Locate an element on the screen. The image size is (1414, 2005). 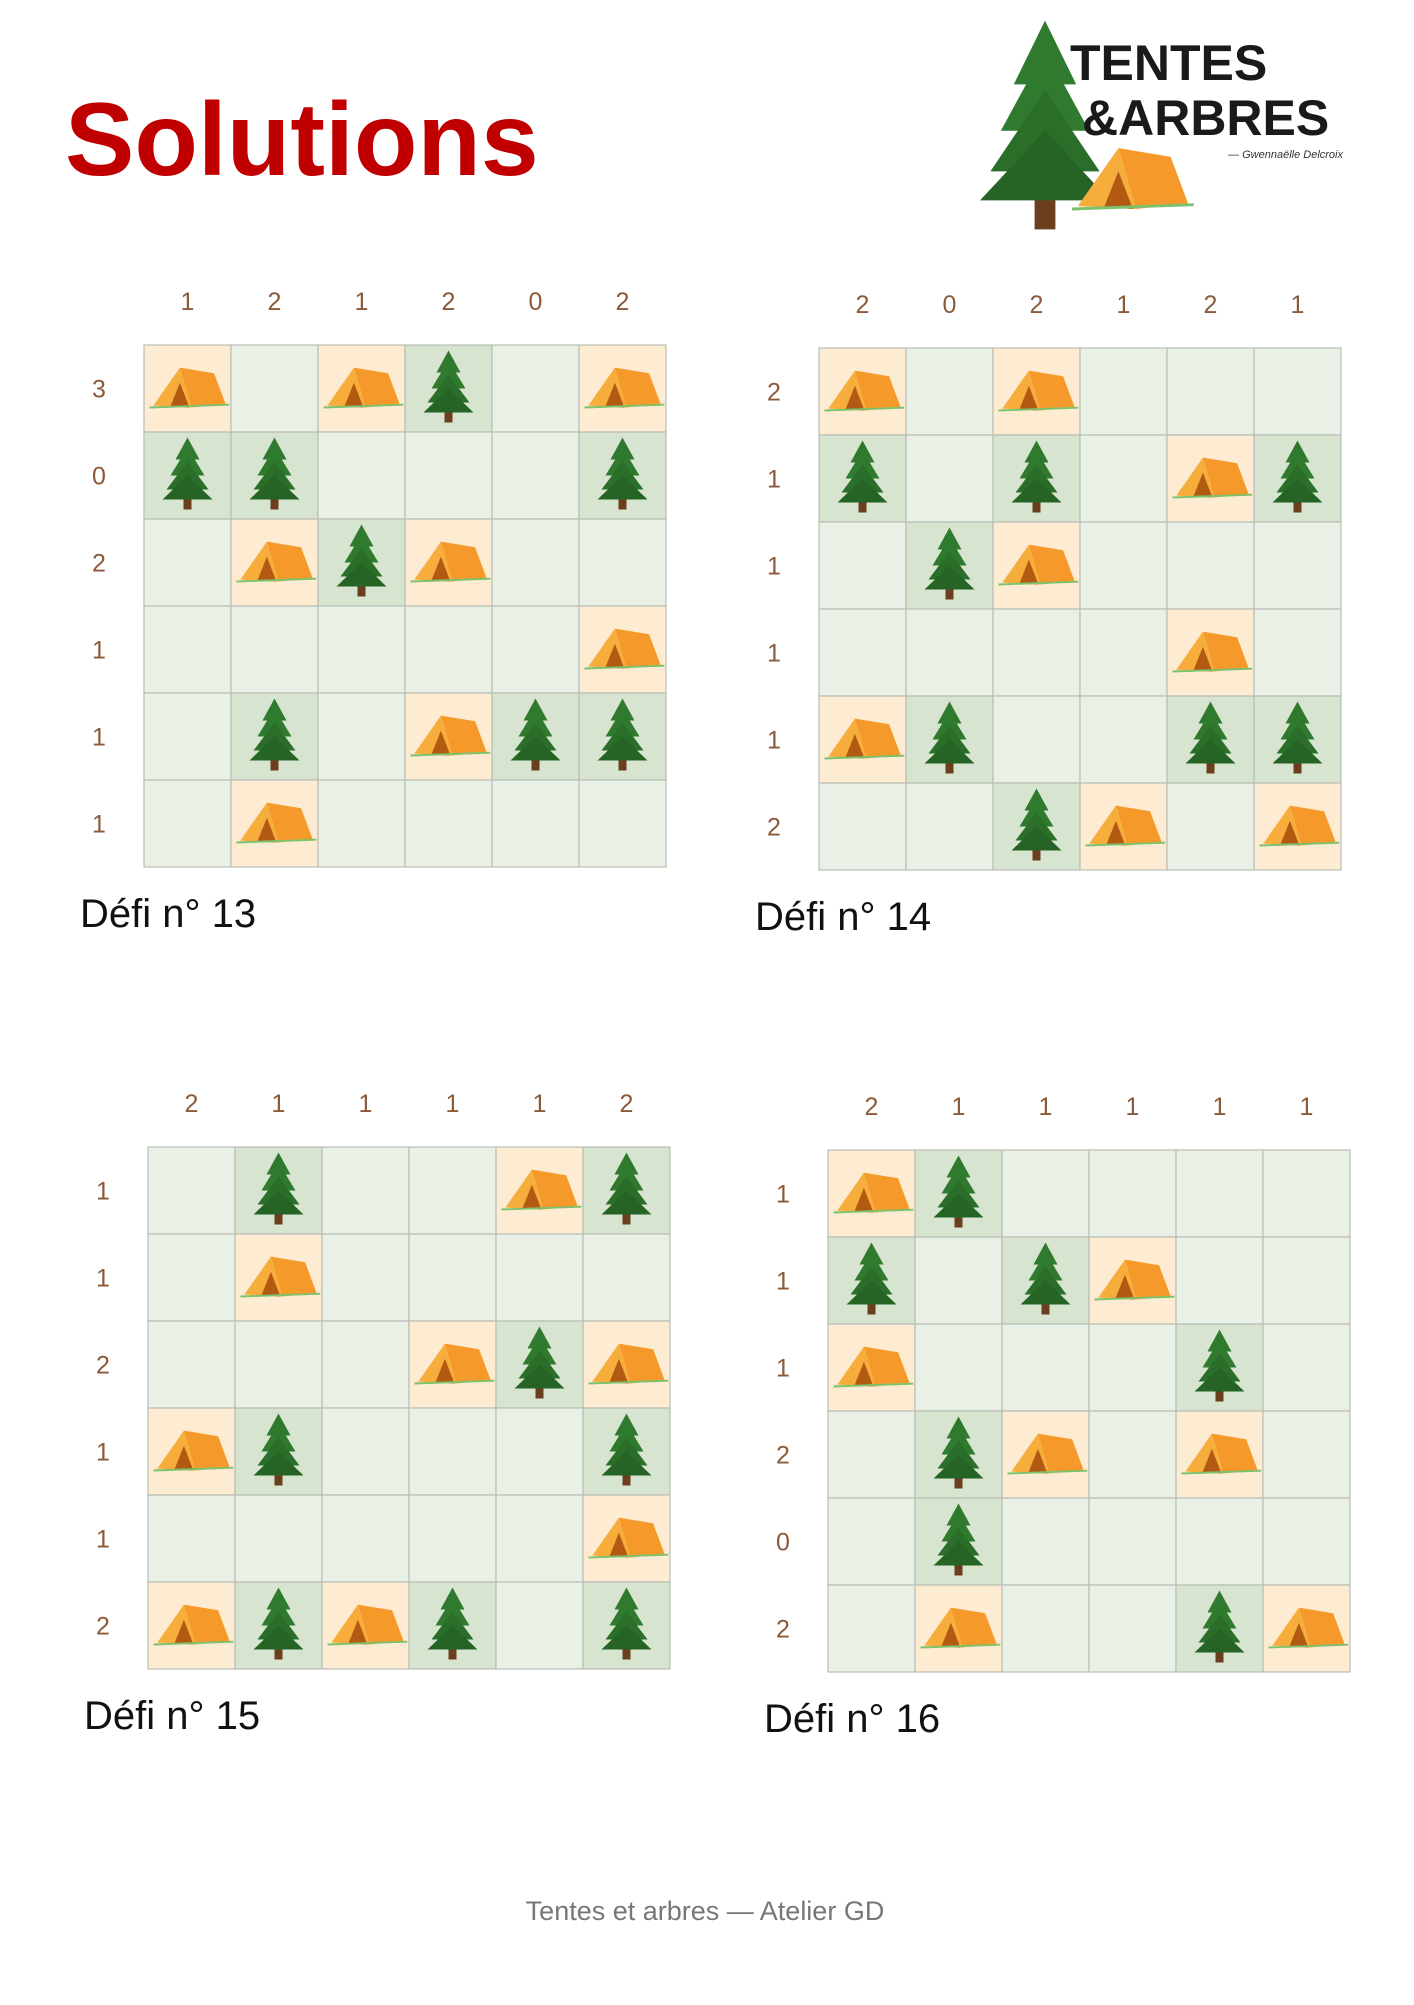
puzzle: 2 1 1 1 1 2 1 1 2 1 1 2 Défi n° 15 is located at coordinates (377, 1414).